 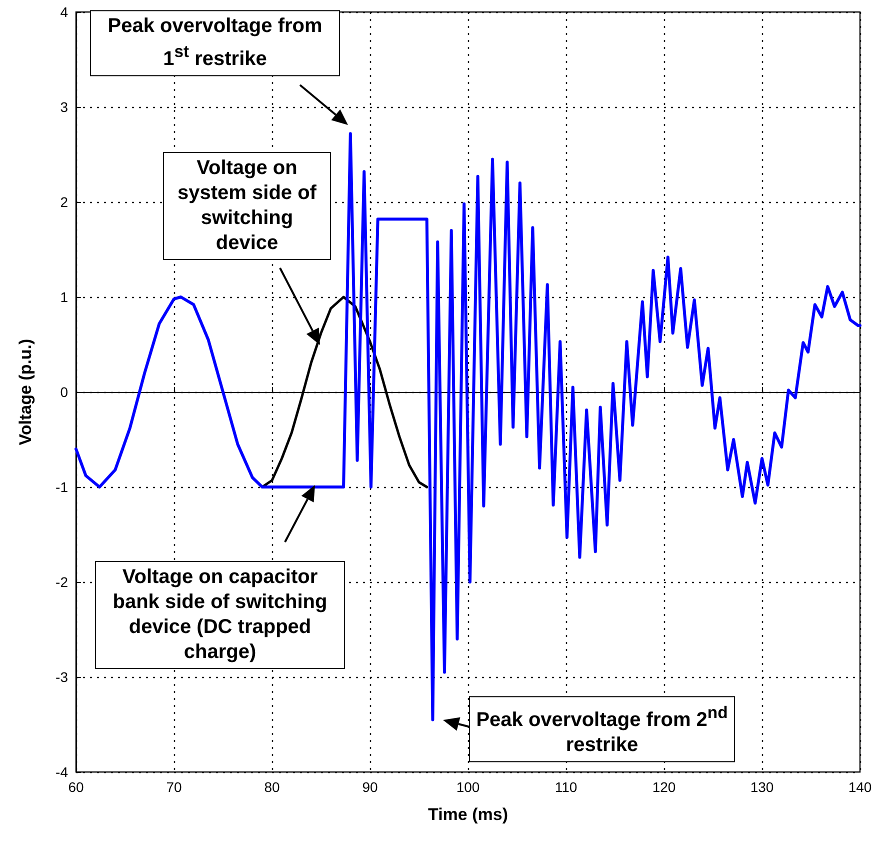 What do you see at coordinates (602, 729) in the screenshot?
I see `text: Peak overvoltage from 2$^{nd}$ restrike` at bounding box center [602, 729].